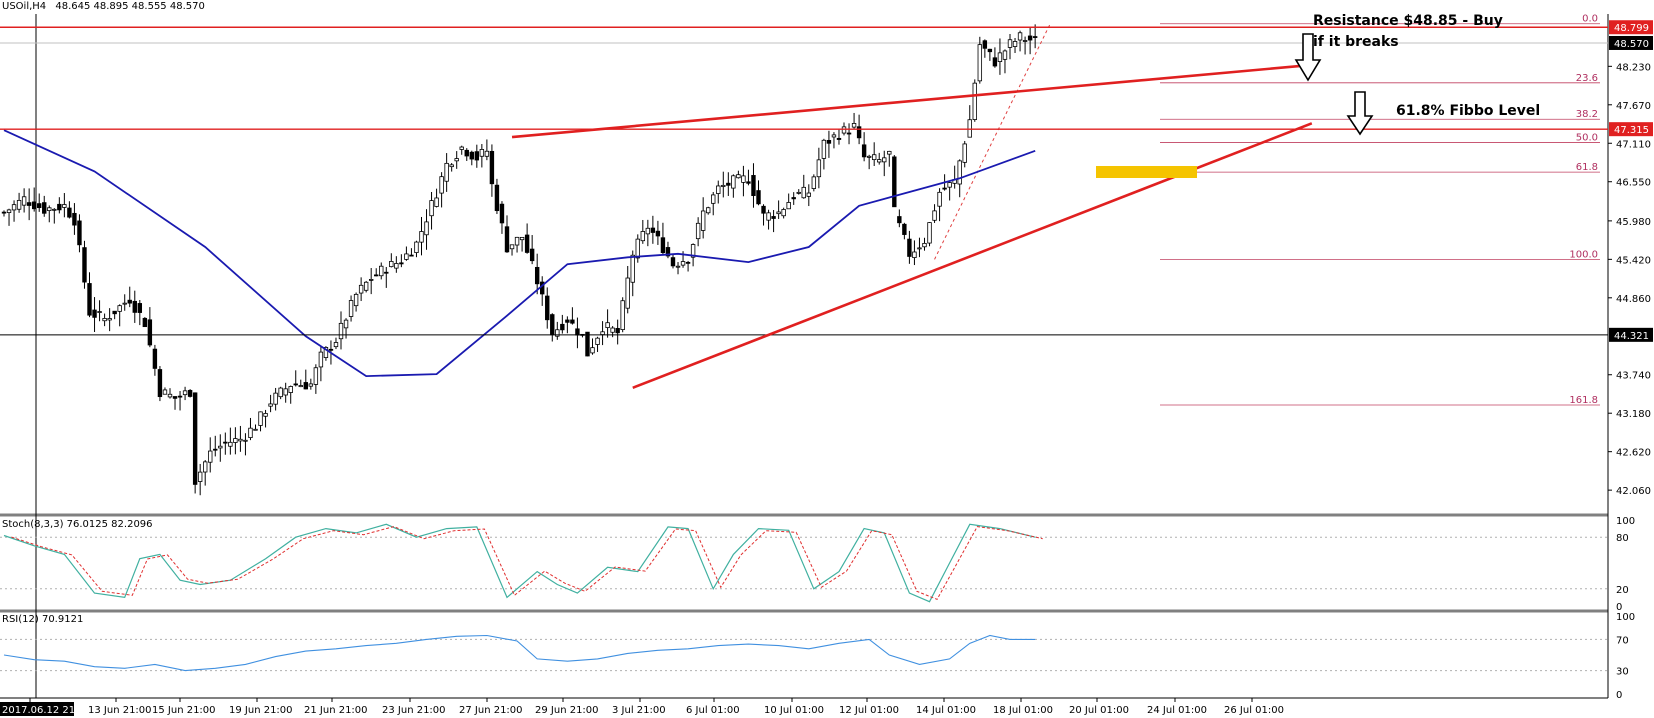 The width and height of the screenshot is (1654, 718). Describe the element at coordinates (1146, 172) in the screenshot. I see `support-zone-highlight` at that location.